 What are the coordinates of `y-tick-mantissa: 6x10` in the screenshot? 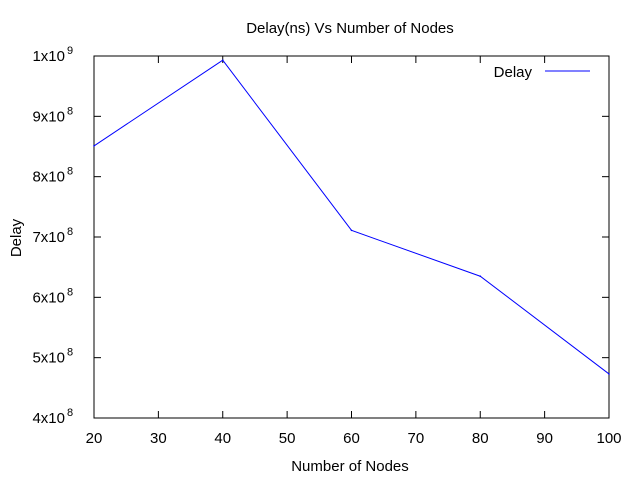 It's located at (48, 297).